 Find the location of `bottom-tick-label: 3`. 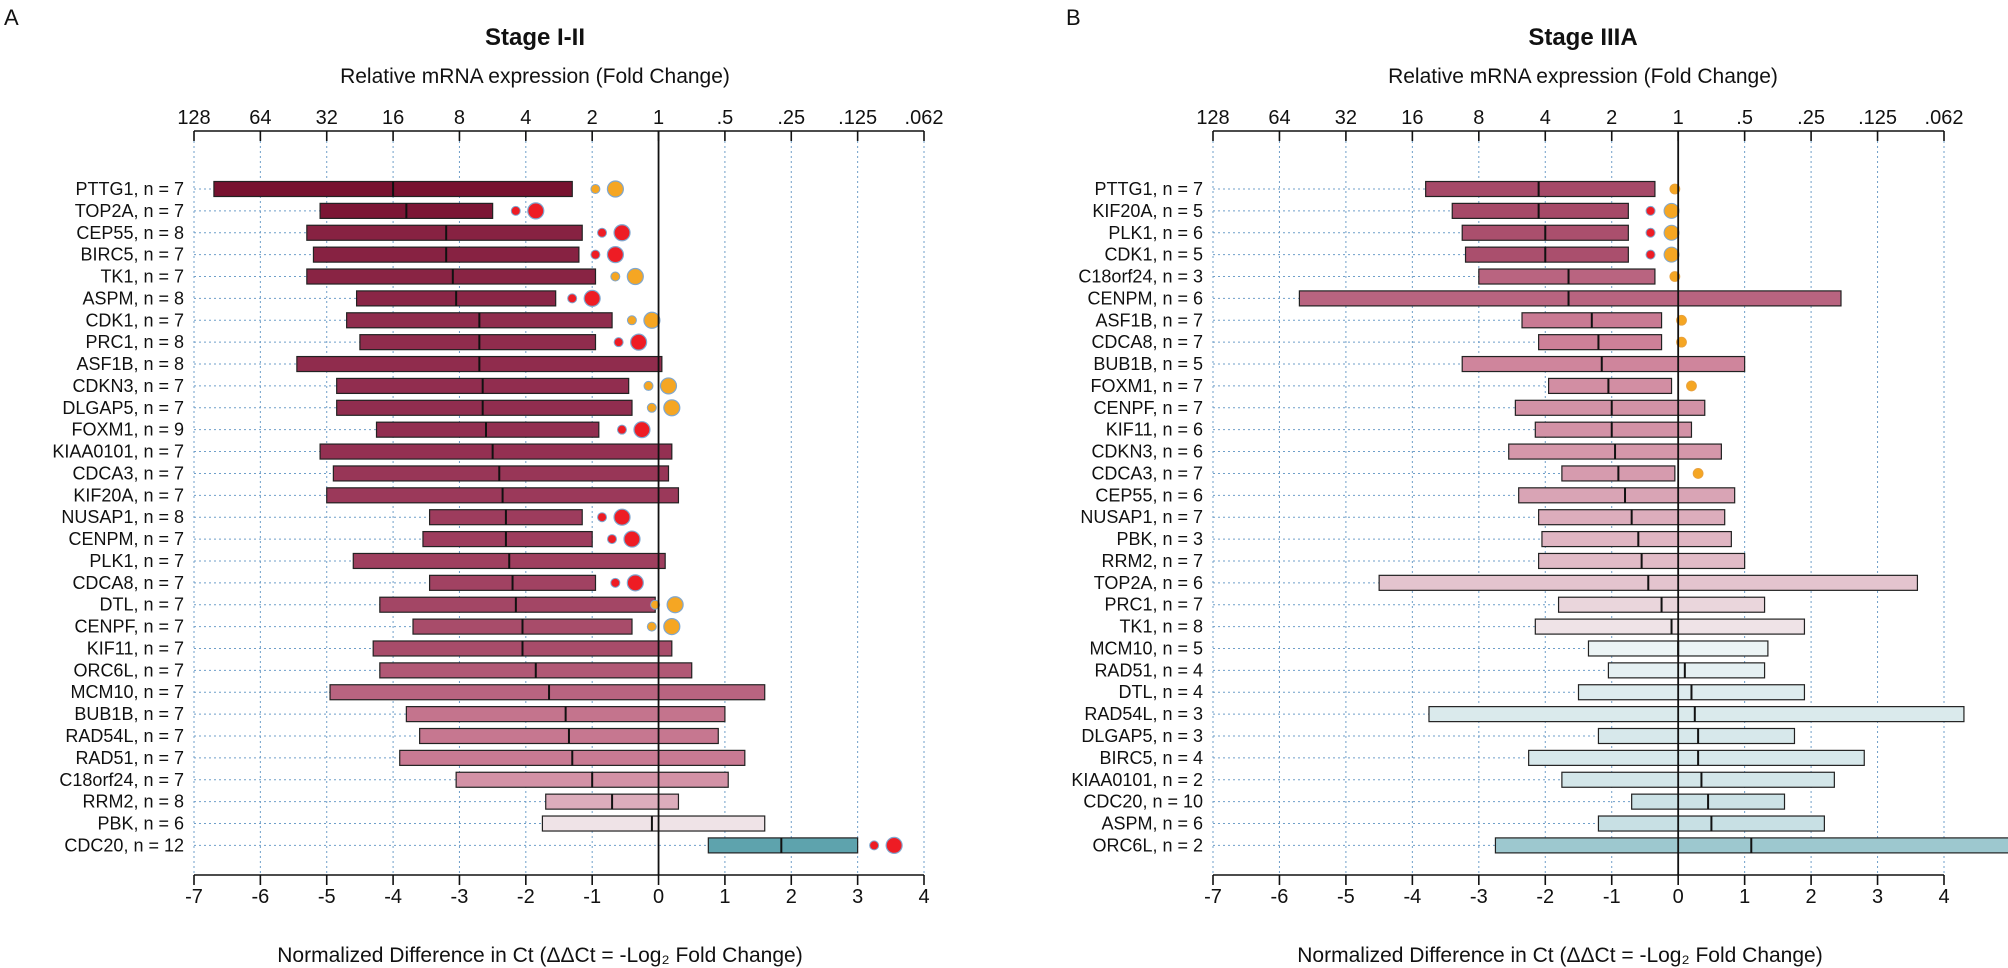

bottom-tick-label: 3 is located at coordinates (857, 897).